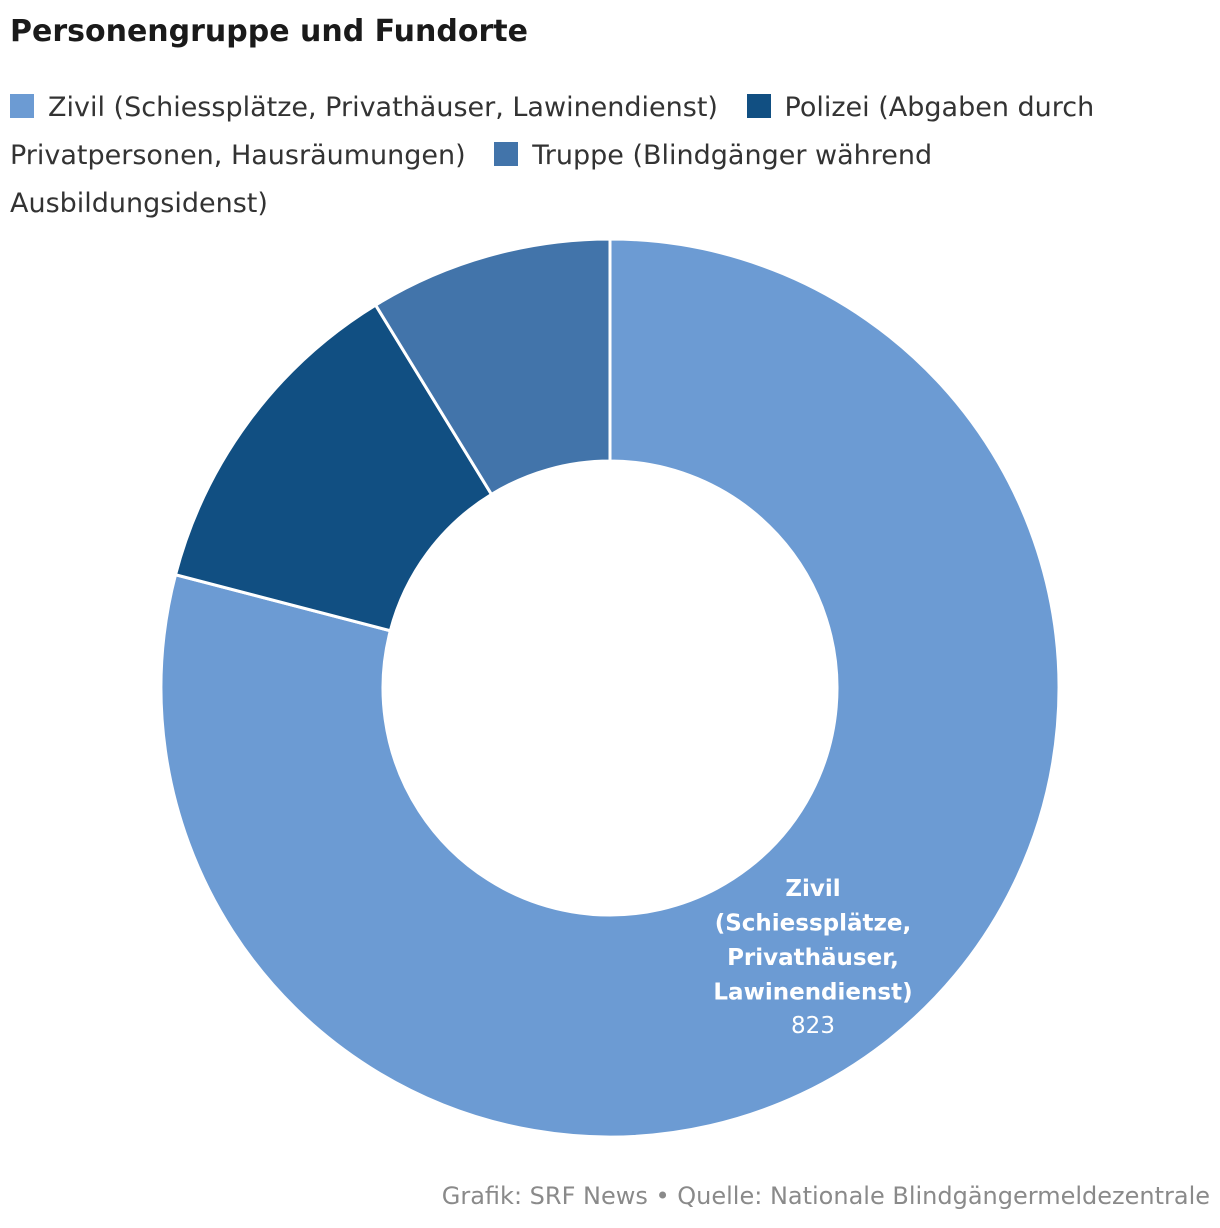  I want to click on chart-title: Personengruppe und Fundorte, so click(269, 31).